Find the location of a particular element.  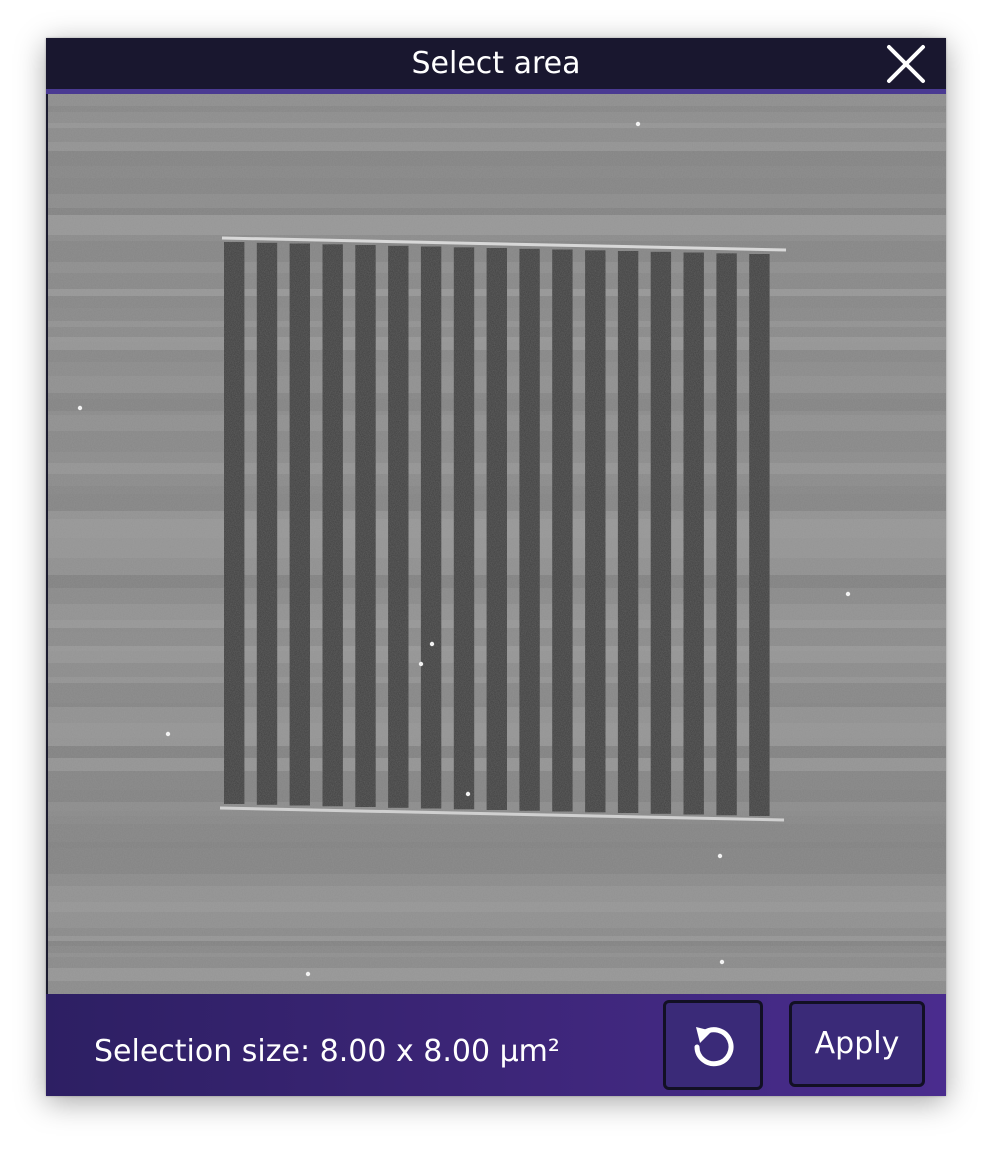

rotate-ccw-icon is located at coordinates (714, 1047).